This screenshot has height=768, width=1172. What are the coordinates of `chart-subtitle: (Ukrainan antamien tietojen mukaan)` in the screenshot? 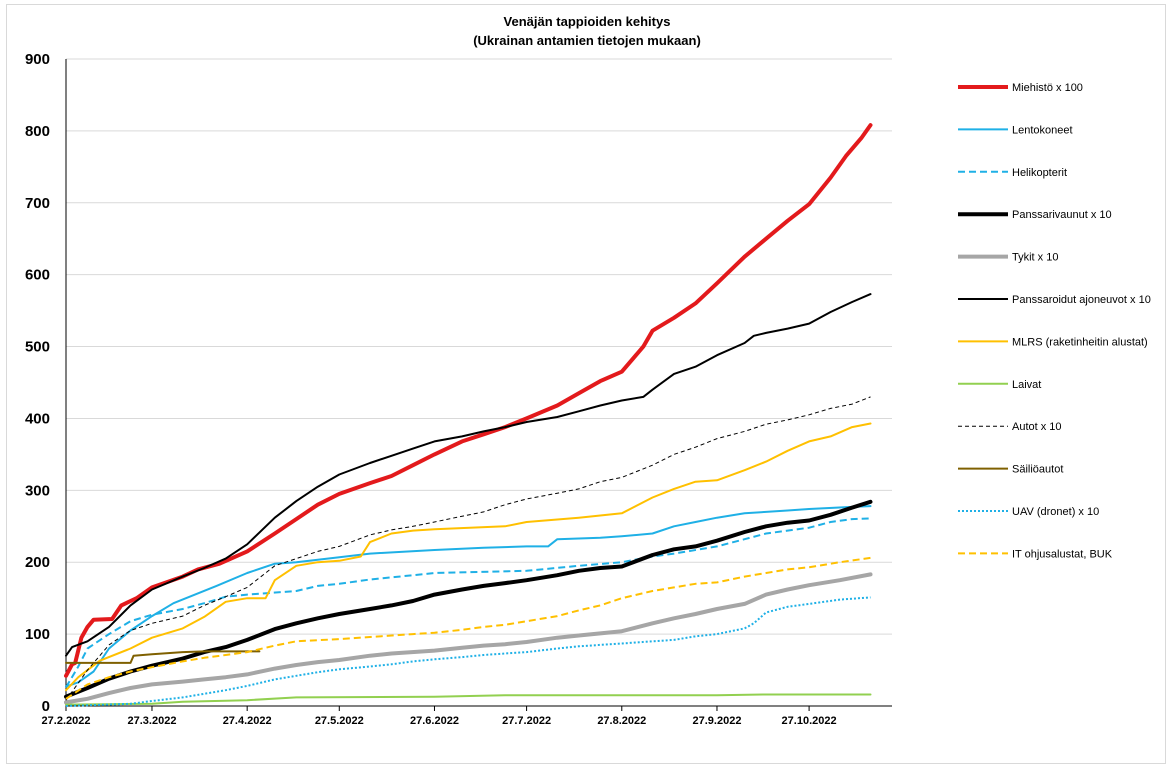 It's located at (587, 40).